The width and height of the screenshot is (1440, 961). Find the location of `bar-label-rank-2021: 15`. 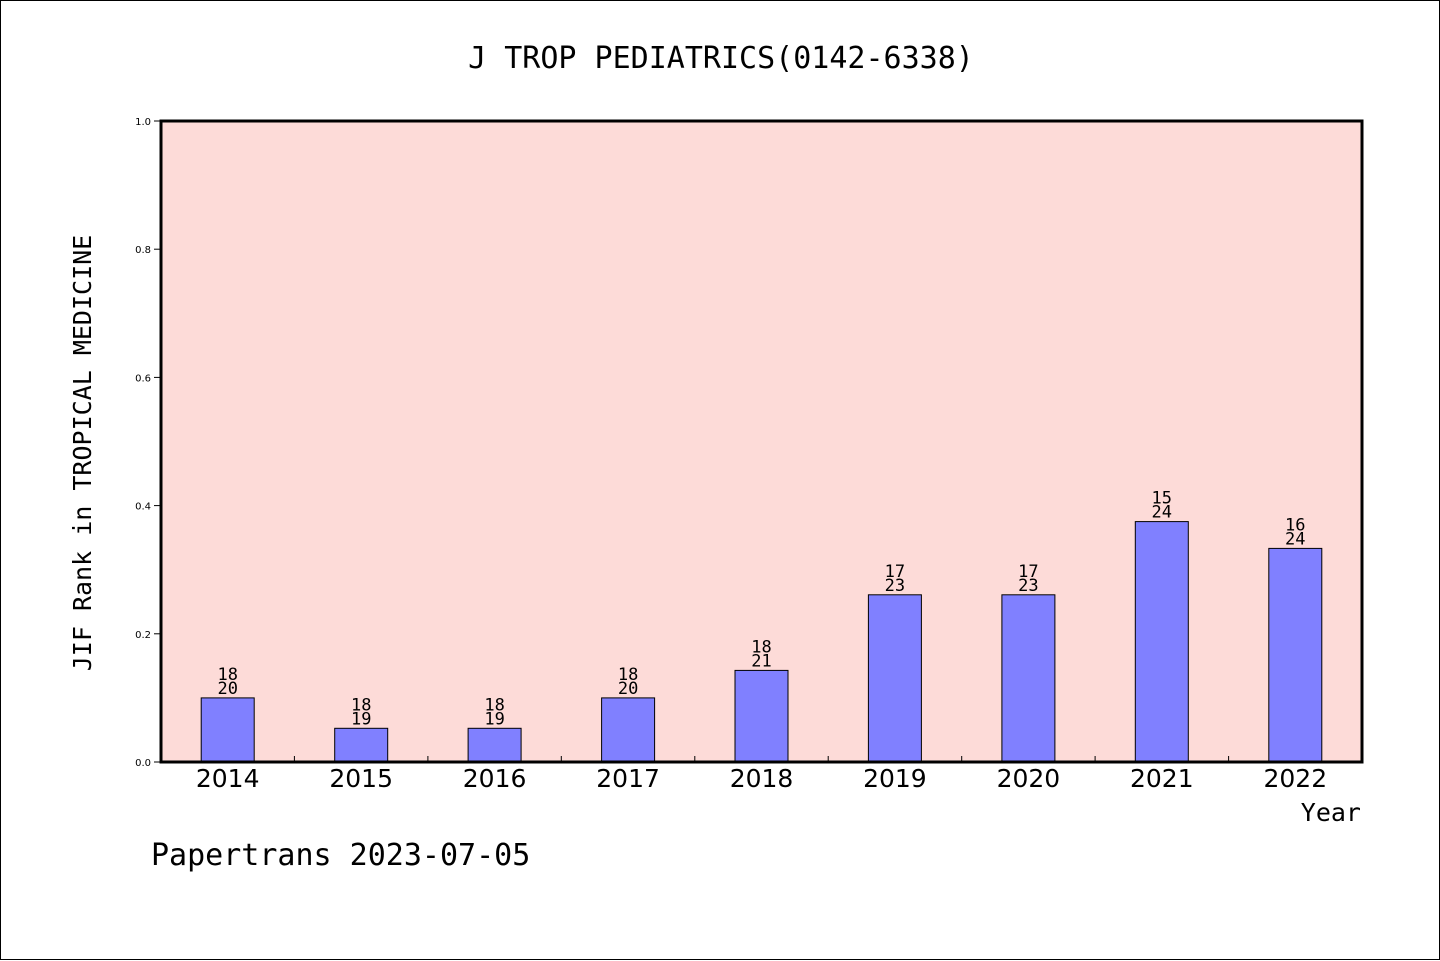

bar-label-rank-2021: 15 is located at coordinates (1162, 499).